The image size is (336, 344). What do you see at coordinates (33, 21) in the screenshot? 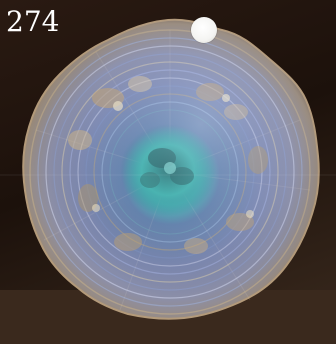
I see `lot-number: 274` at bounding box center [33, 21].